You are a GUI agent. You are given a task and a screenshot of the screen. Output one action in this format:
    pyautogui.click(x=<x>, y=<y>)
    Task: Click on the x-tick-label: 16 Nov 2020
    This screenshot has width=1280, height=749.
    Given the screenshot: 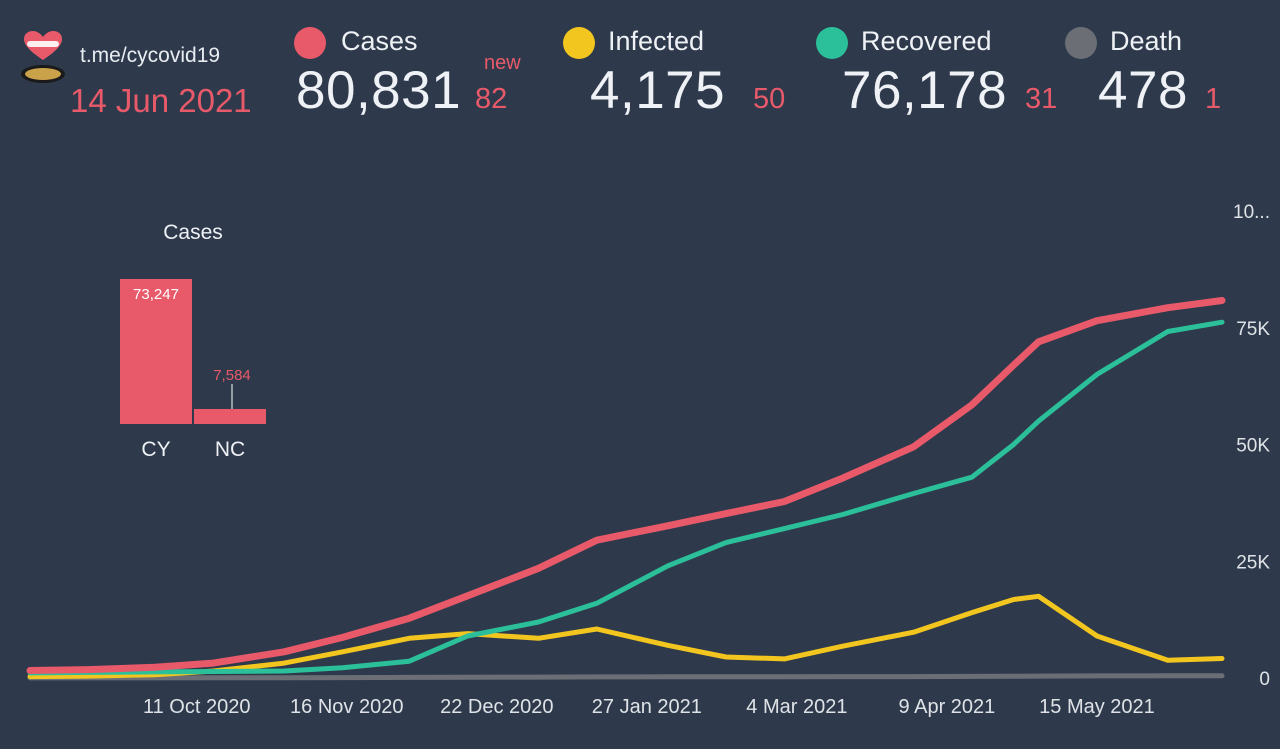 What is the action you would take?
    pyautogui.click(x=346, y=707)
    